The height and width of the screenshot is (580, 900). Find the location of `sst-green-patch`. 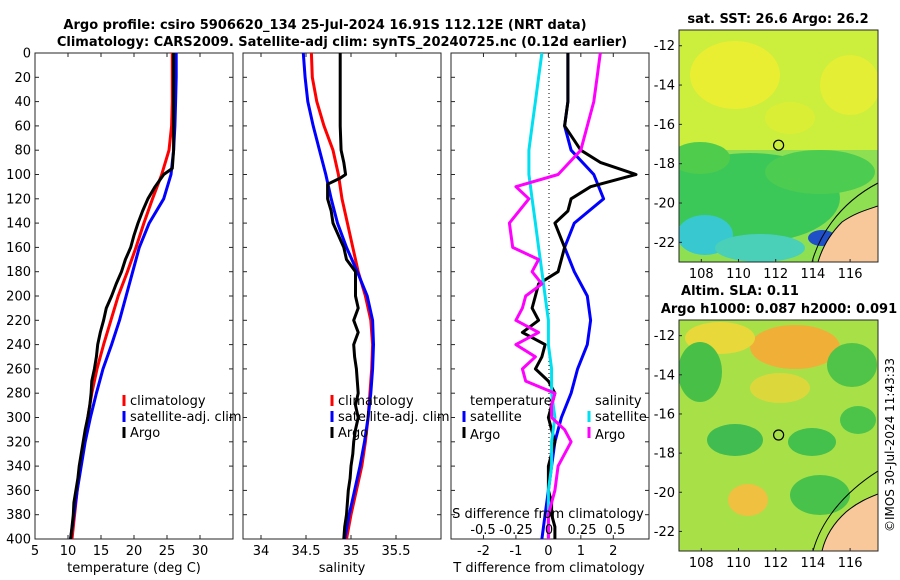

sst-green-patch is located at coordinates (820, 172).